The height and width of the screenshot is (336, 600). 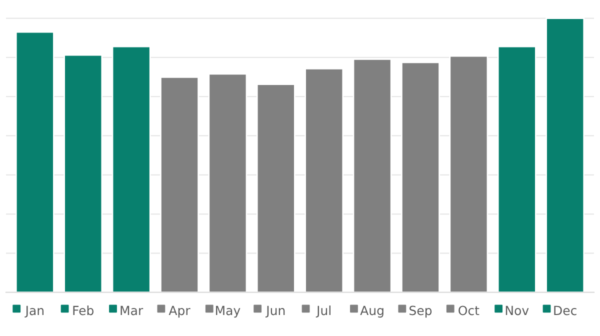 I want to click on x-tick-label: Aug, so click(x=372, y=312).